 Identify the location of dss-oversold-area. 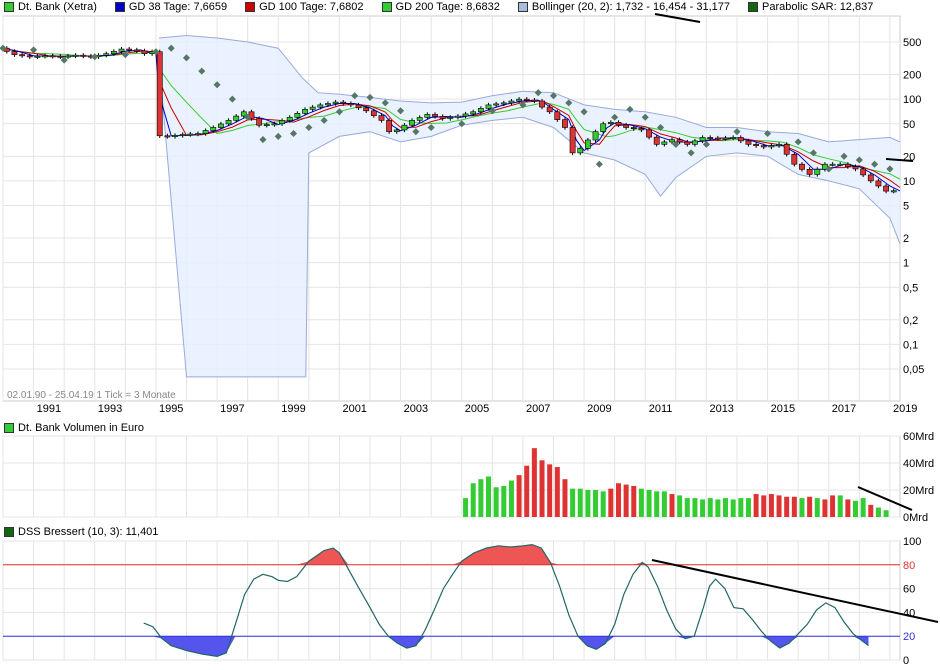
(506, 646).